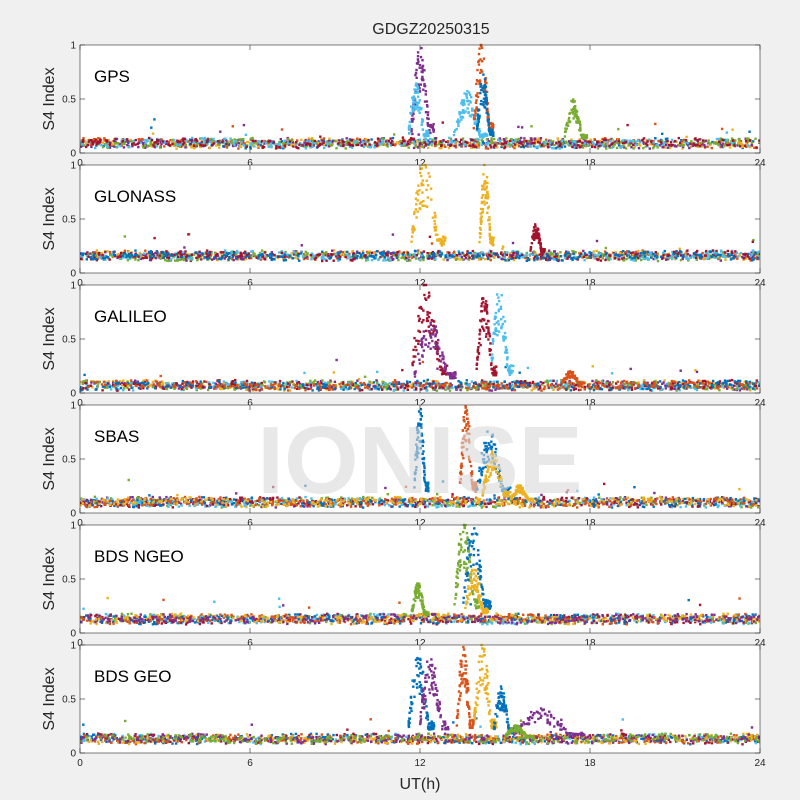  Describe the element at coordinates (49, 218) in the screenshot. I see `y-axis-label: S4 Index` at that location.